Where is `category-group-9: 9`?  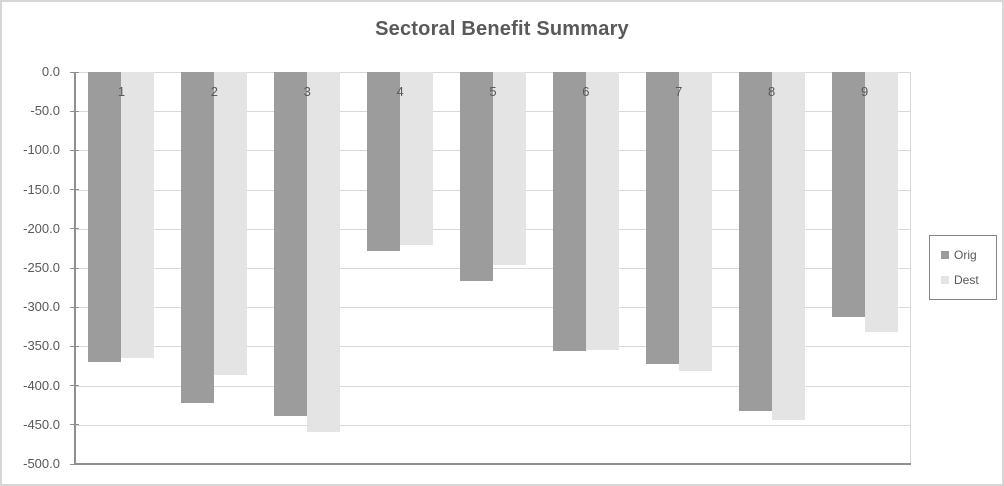 category-group-9: 9 is located at coordinates (864, 268).